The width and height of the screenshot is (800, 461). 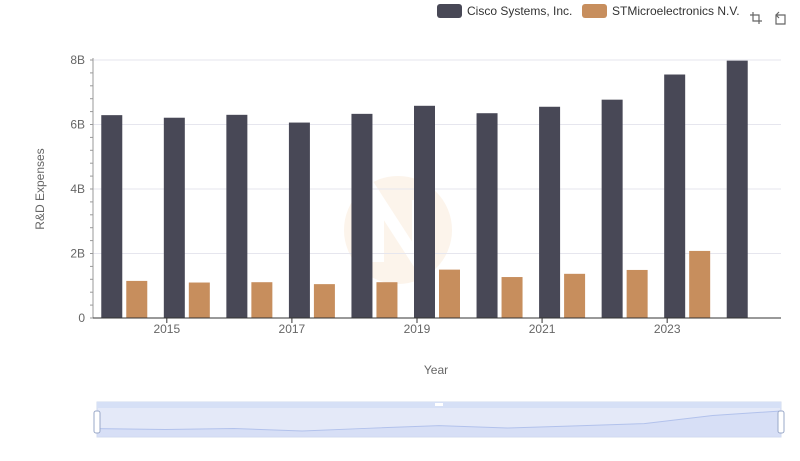 What do you see at coordinates (424, 211) in the screenshot?
I see `bar-cisco-2019` at bounding box center [424, 211].